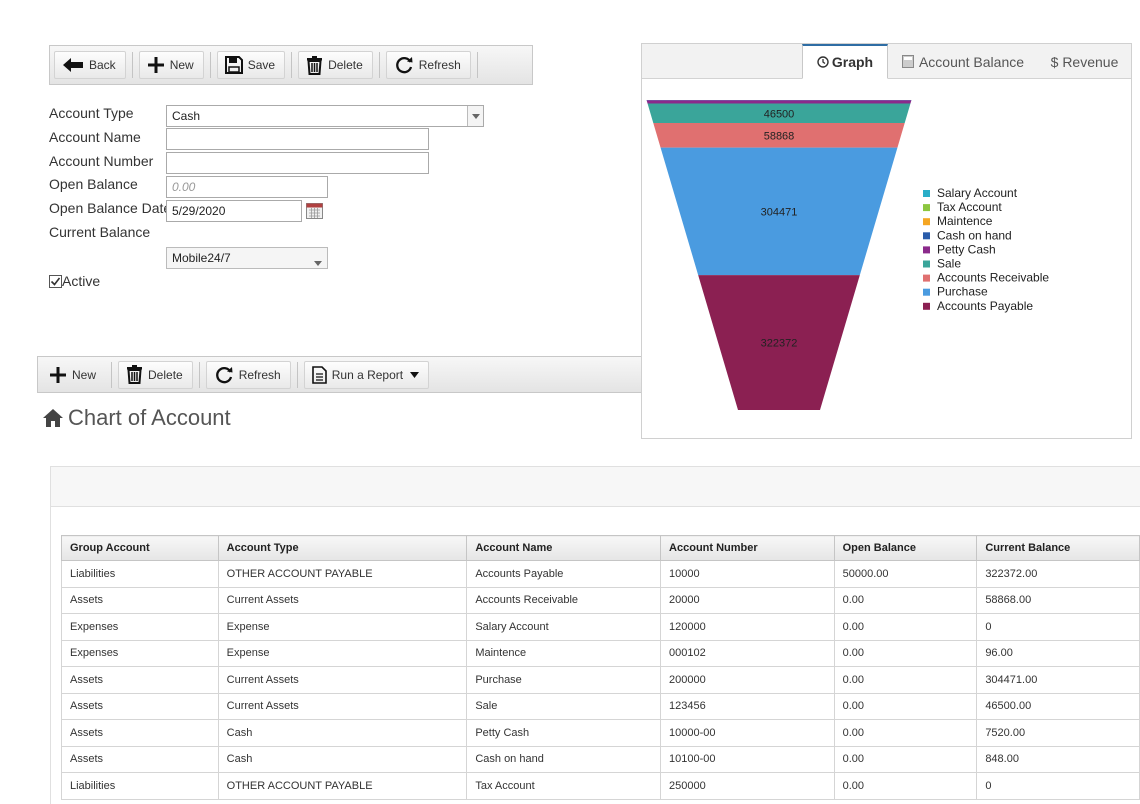  What do you see at coordinates (747, 548) in the screenshot?
I see `column-header: Account Number` at bounding box center [747, 548].